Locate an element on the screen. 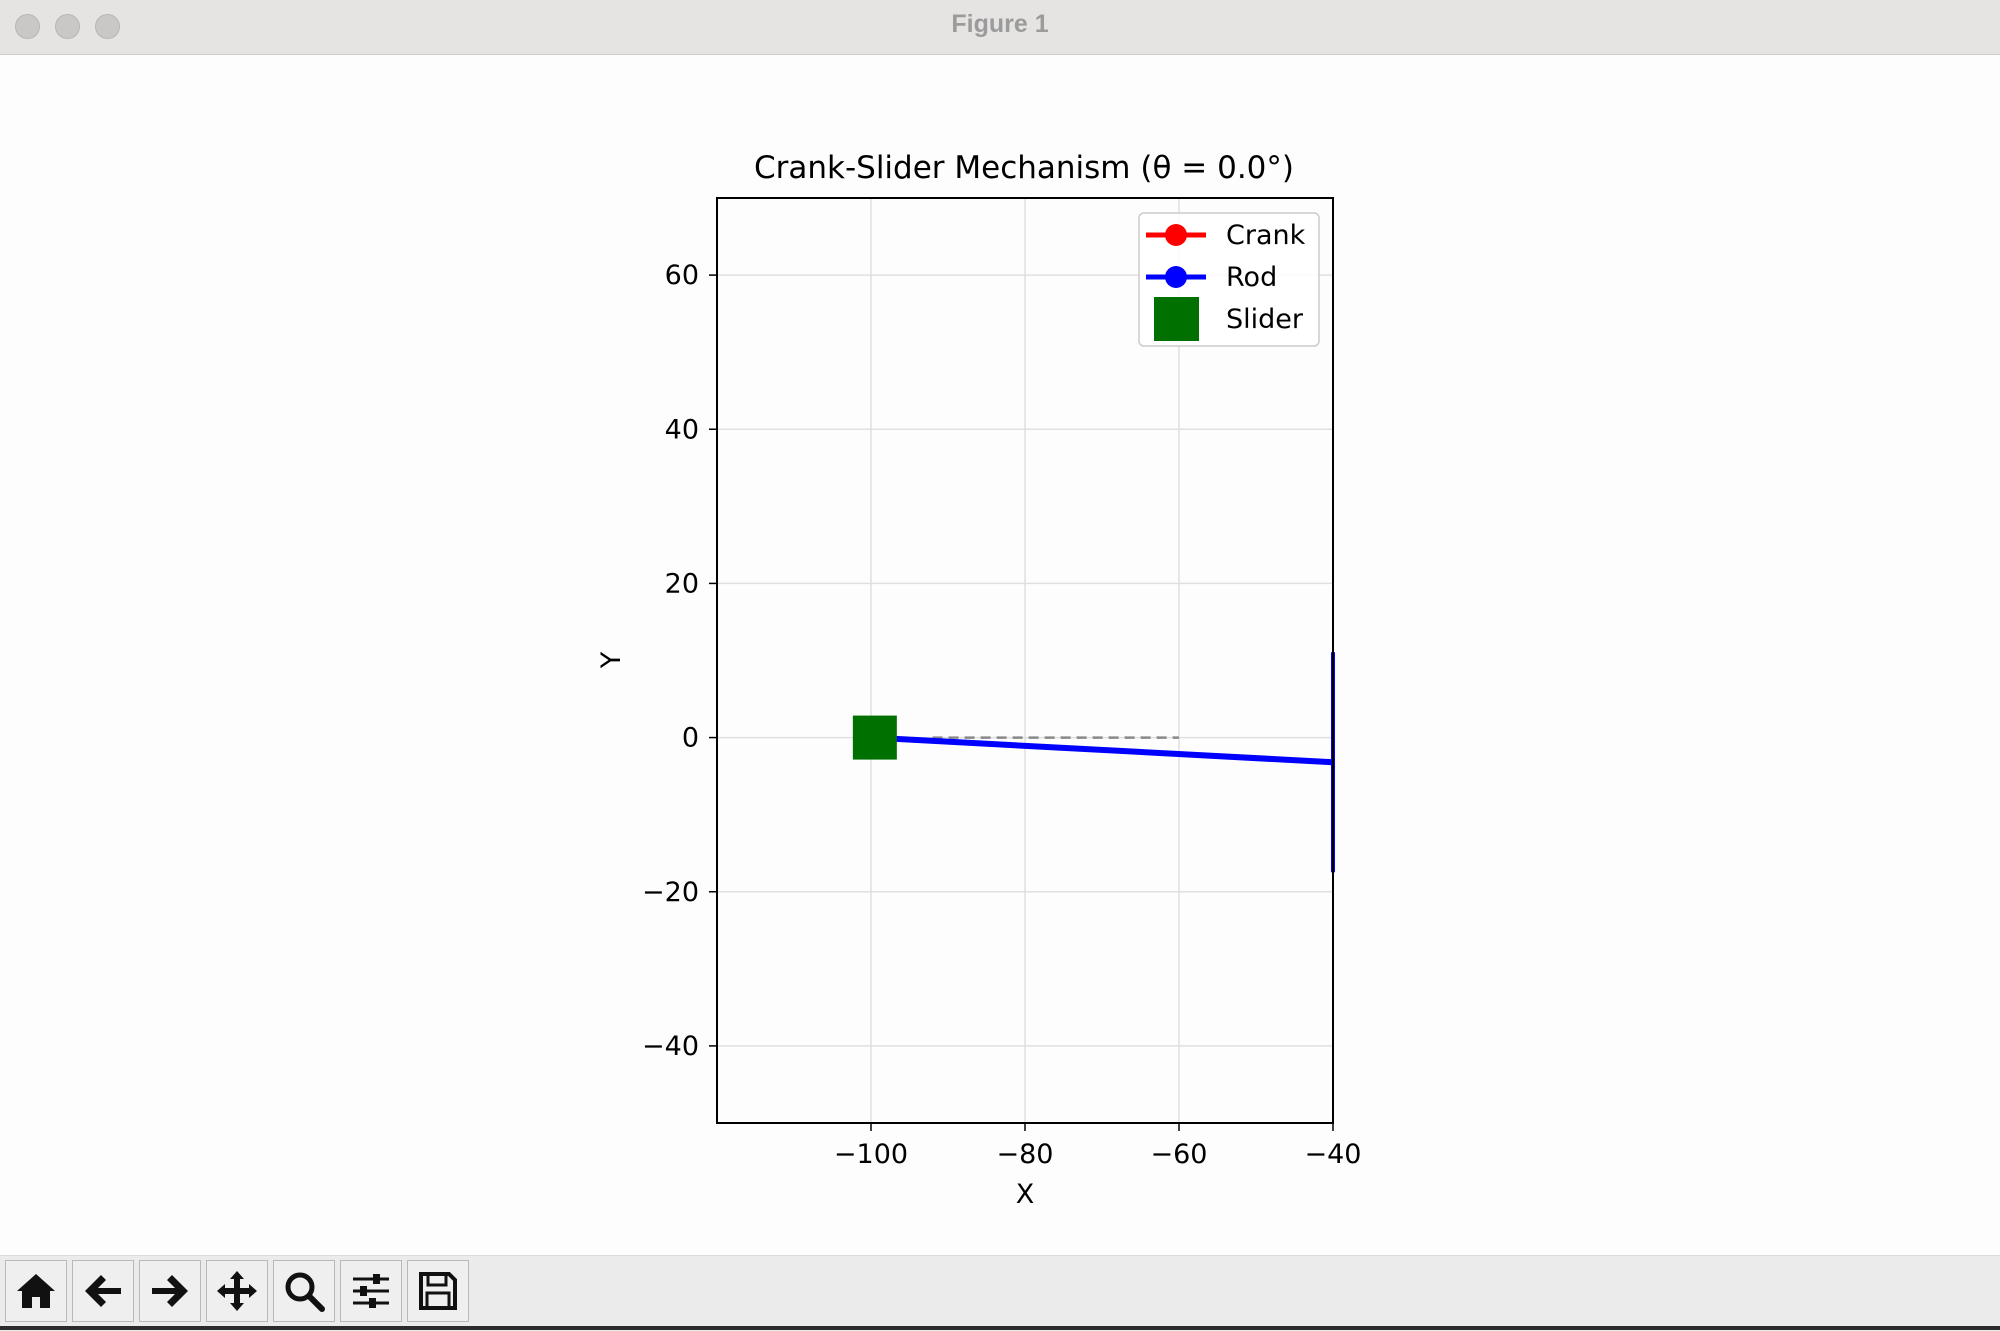  zoom-window-button is located at coordinates (107, 26).